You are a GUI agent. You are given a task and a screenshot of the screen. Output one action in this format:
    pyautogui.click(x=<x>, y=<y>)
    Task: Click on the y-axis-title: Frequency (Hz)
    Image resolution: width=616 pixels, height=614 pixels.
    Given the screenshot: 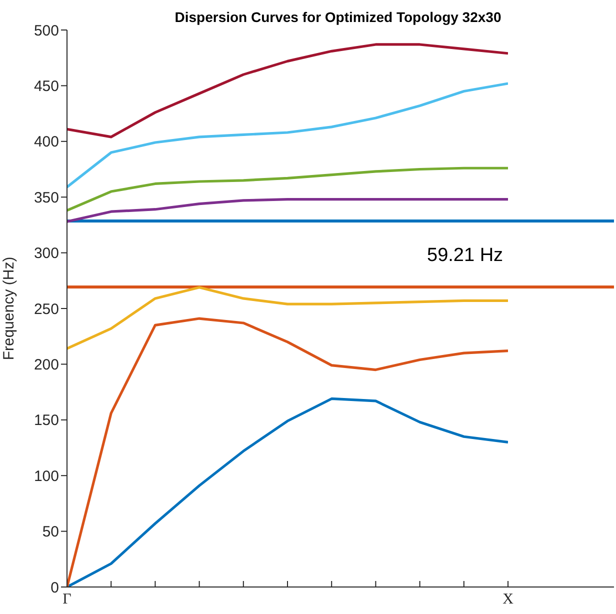 What is the action you would take?
    pyautogui.click(x=9, y=308)
    